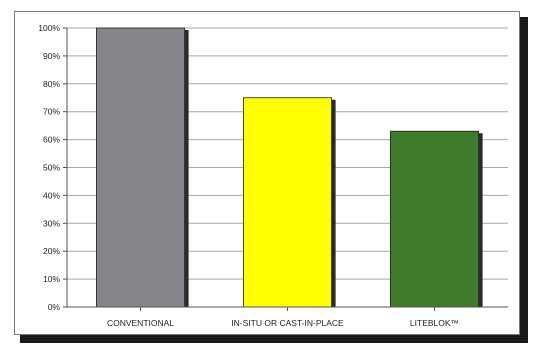 The image size is (536, 349). What do you see at coordinates (287, 202) in the screenshot?
I see `bar-in-situ-or-cast-in-place` at bounding box center [287, 202].